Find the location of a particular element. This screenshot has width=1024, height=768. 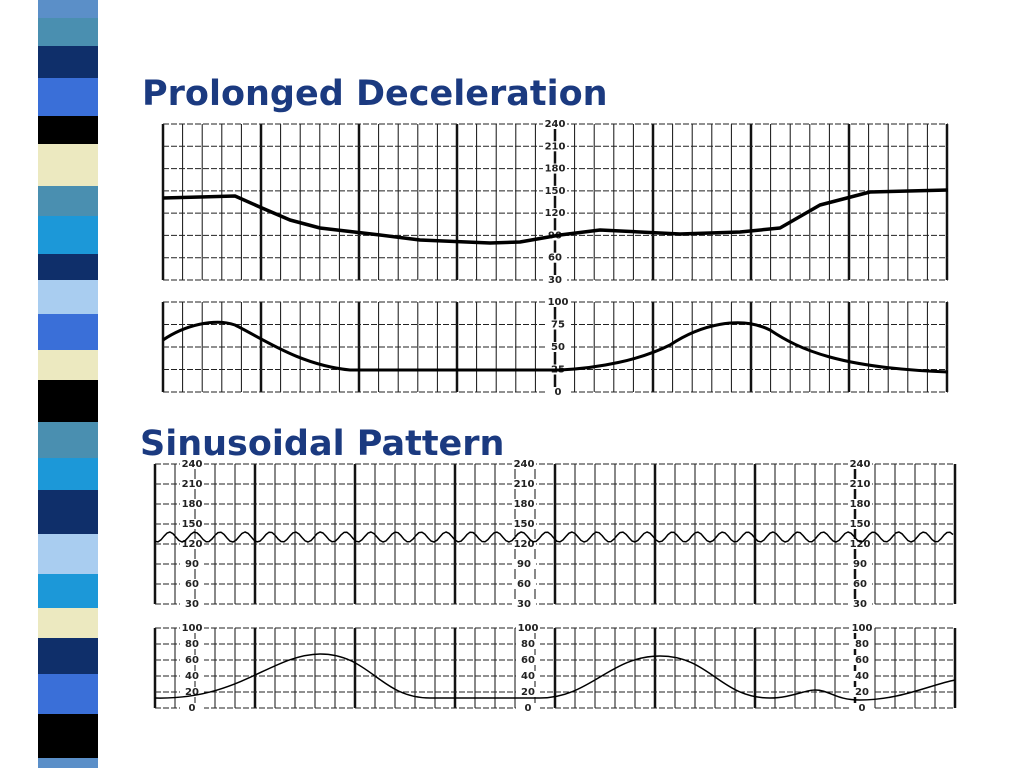

scale-label: 210 is located at coordinates (555, 146).